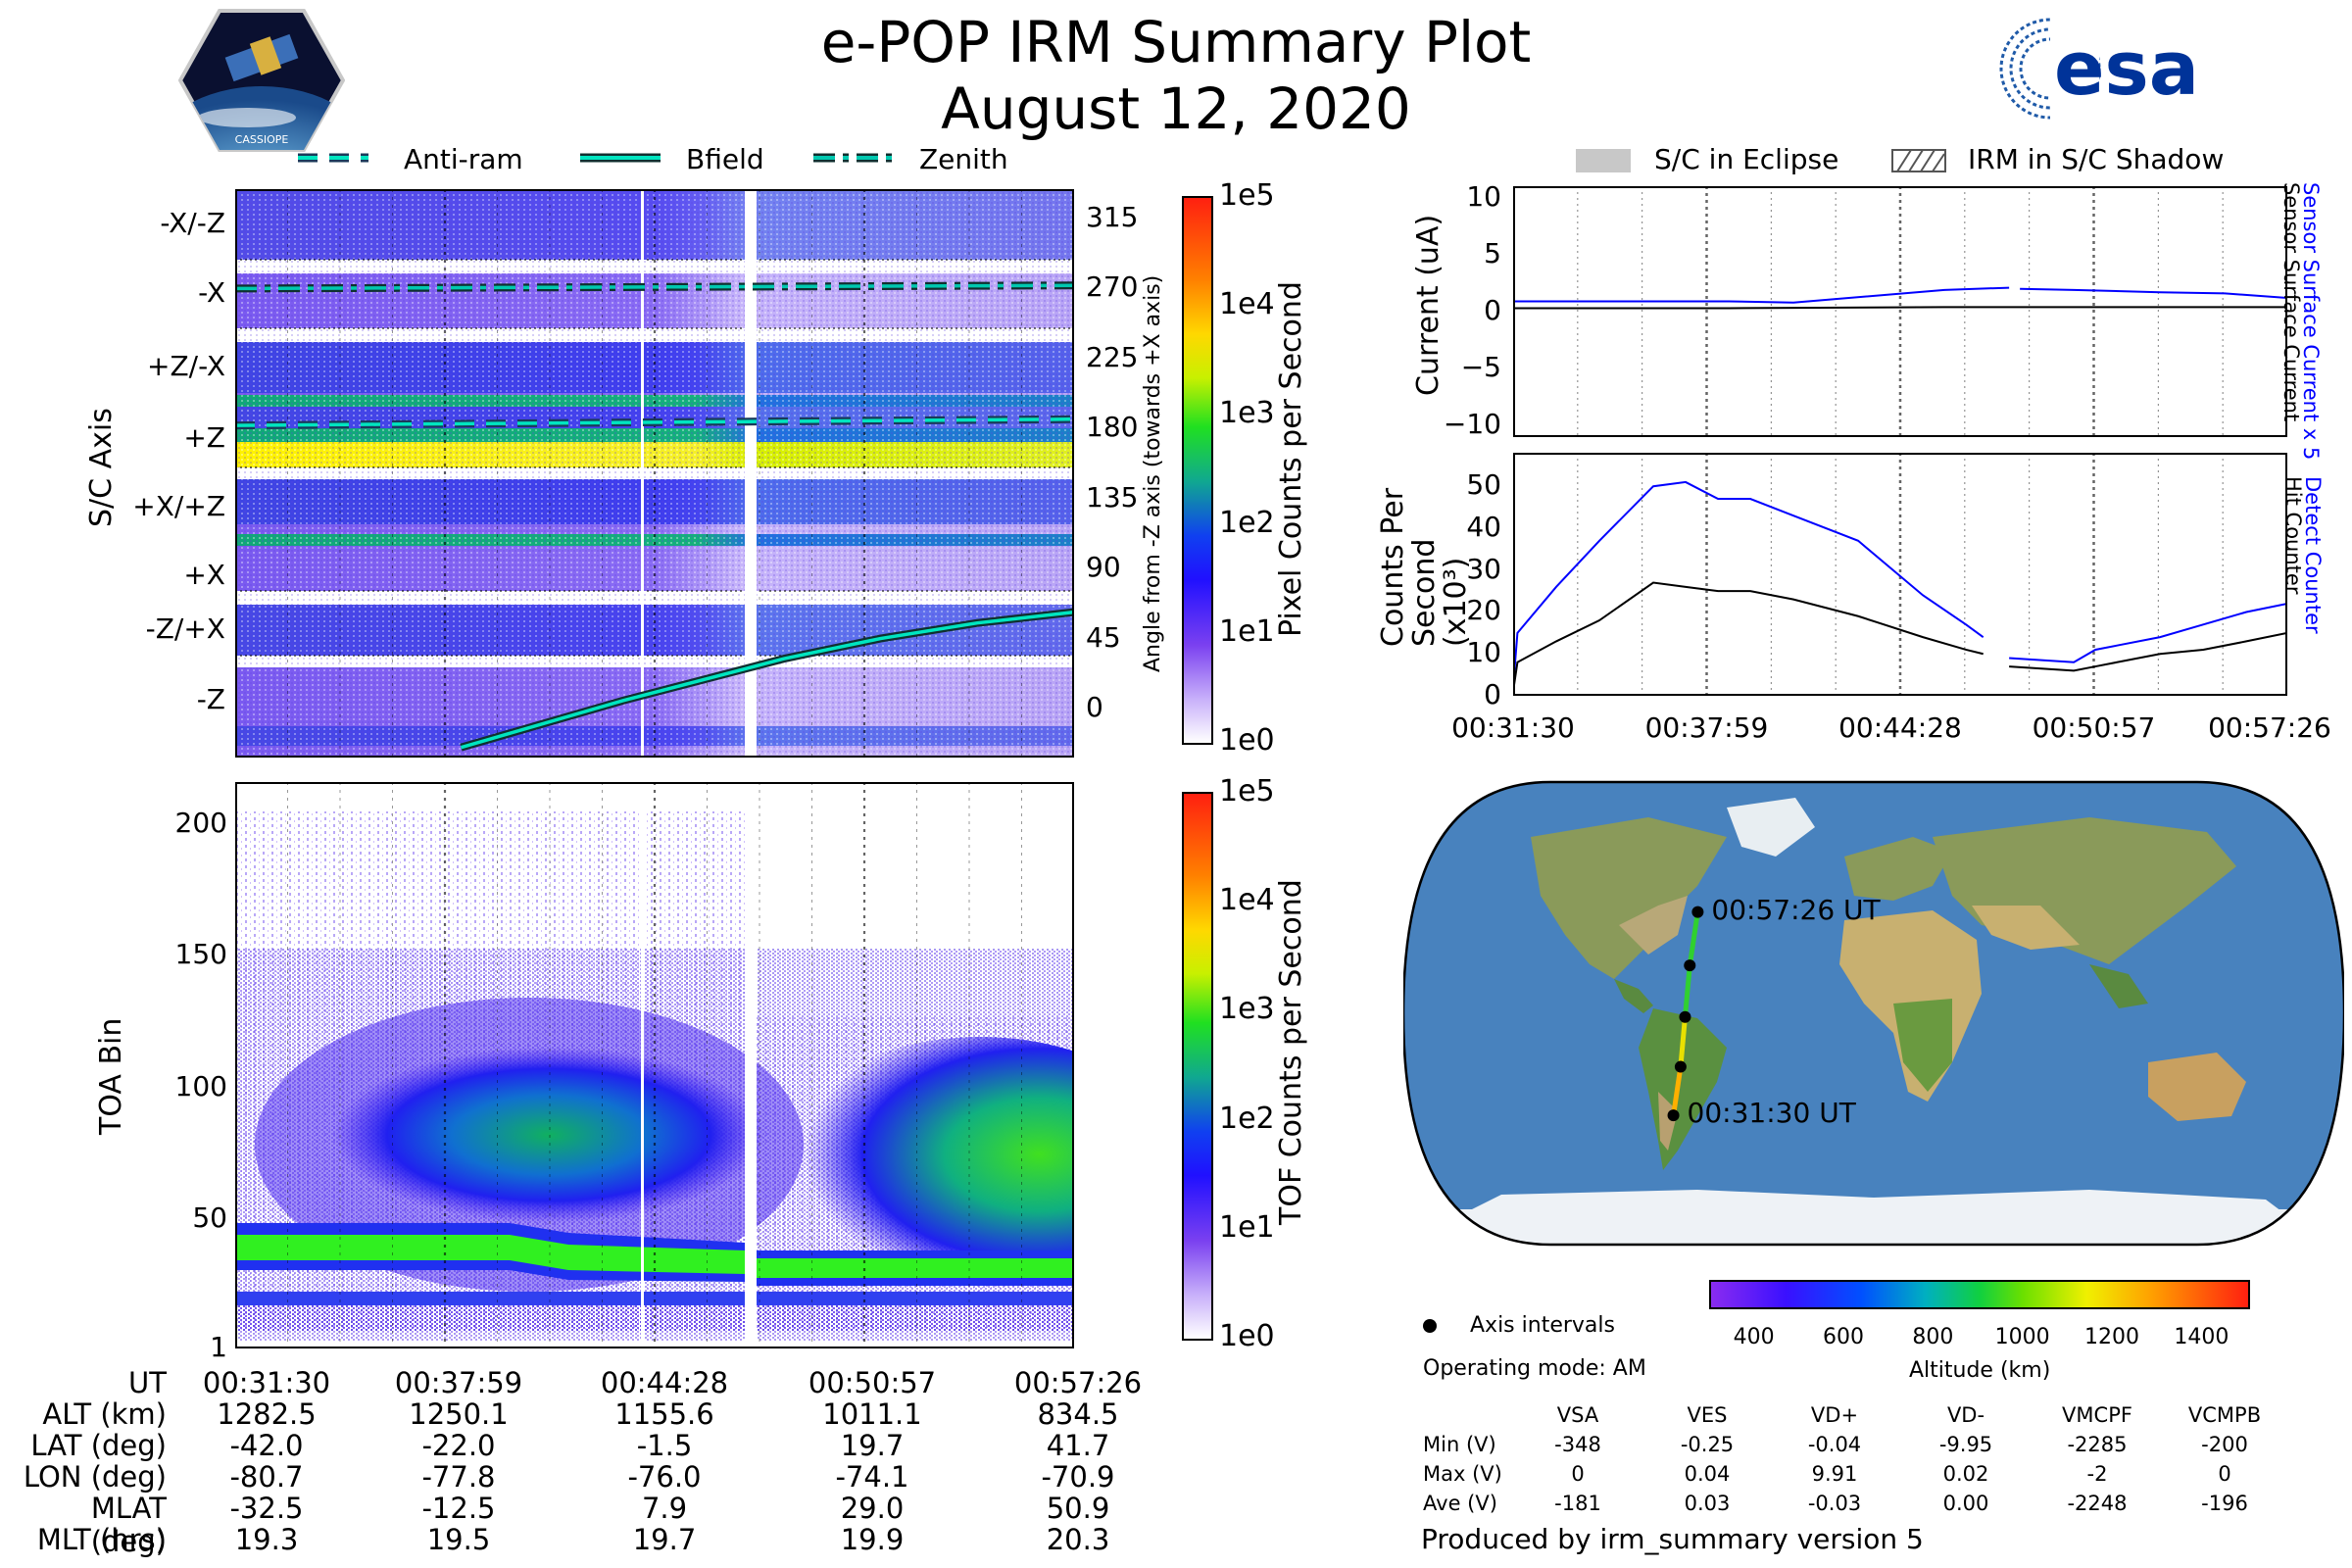 This screenshot has height=1568, width=2352. I want to click on ephemeris-value: 1250.1, so click(459, 1414).